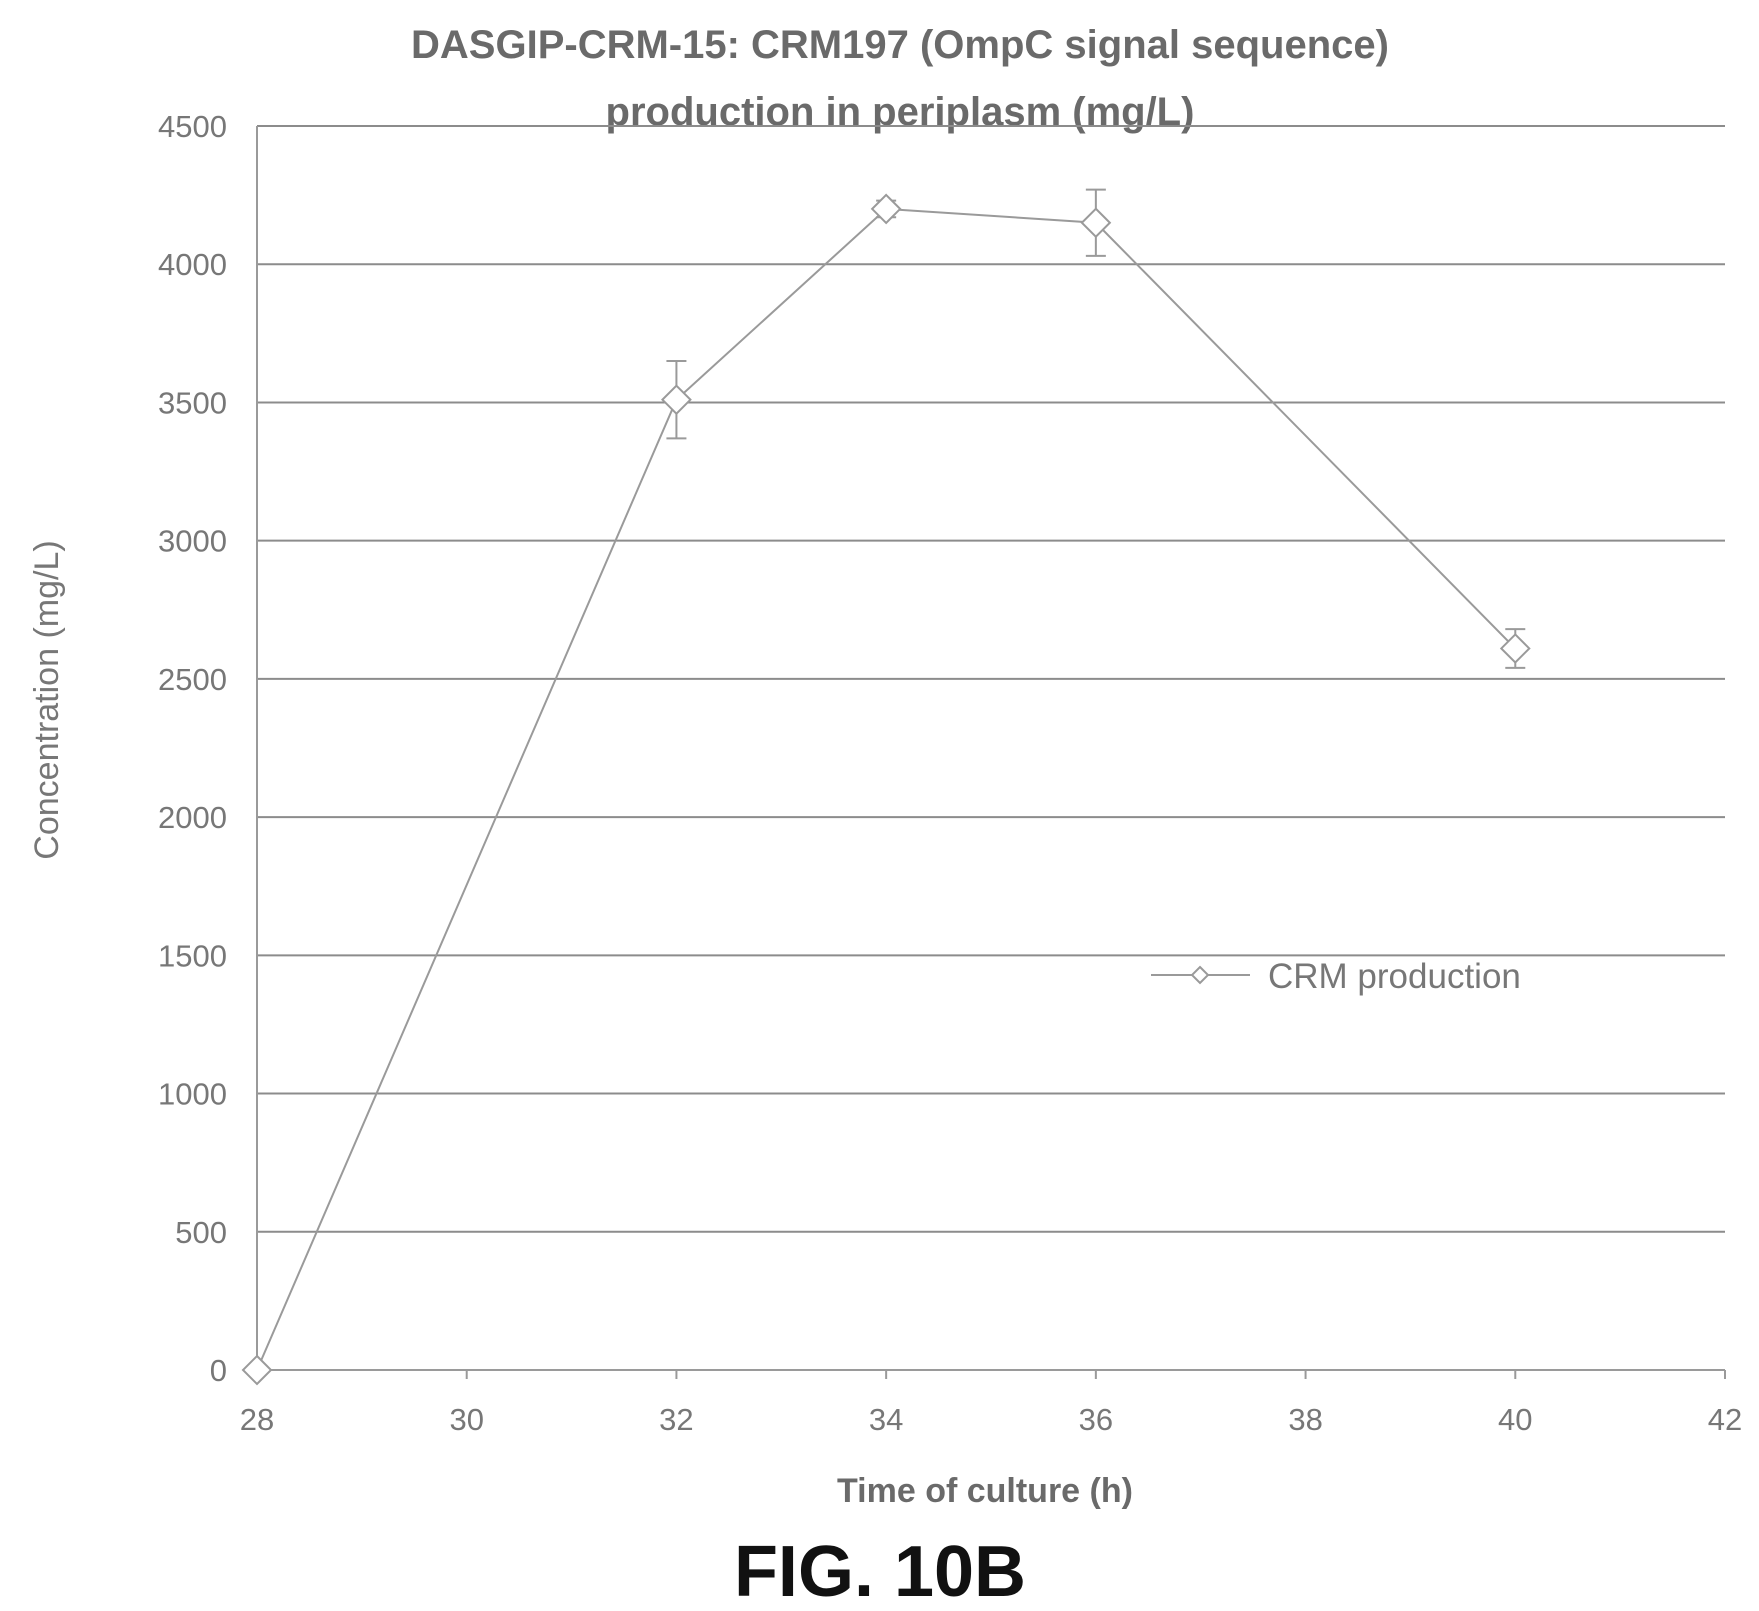  Describe the element at coordinates (880, 1571) in the screenshot. I see `figure-caption: FIG. 10B` at that location.